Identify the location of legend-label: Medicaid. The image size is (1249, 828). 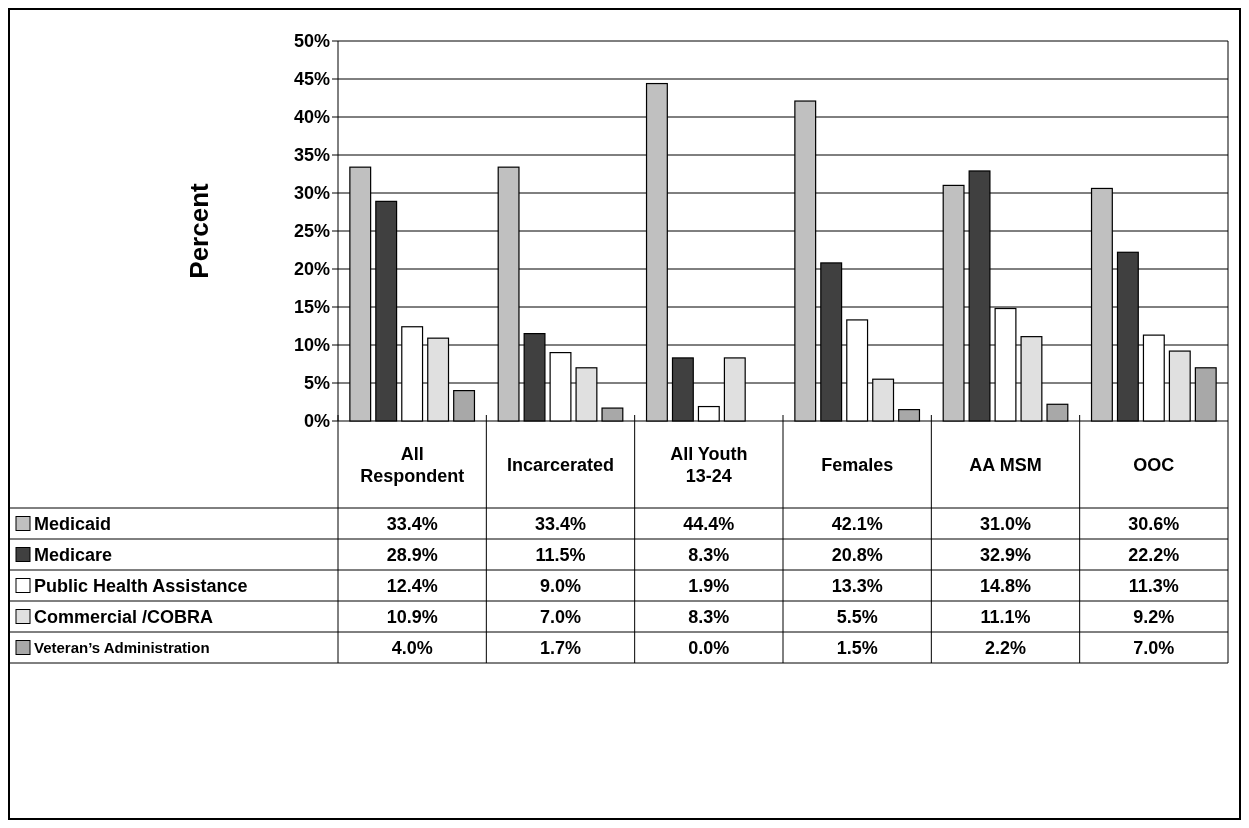
(73, 523).